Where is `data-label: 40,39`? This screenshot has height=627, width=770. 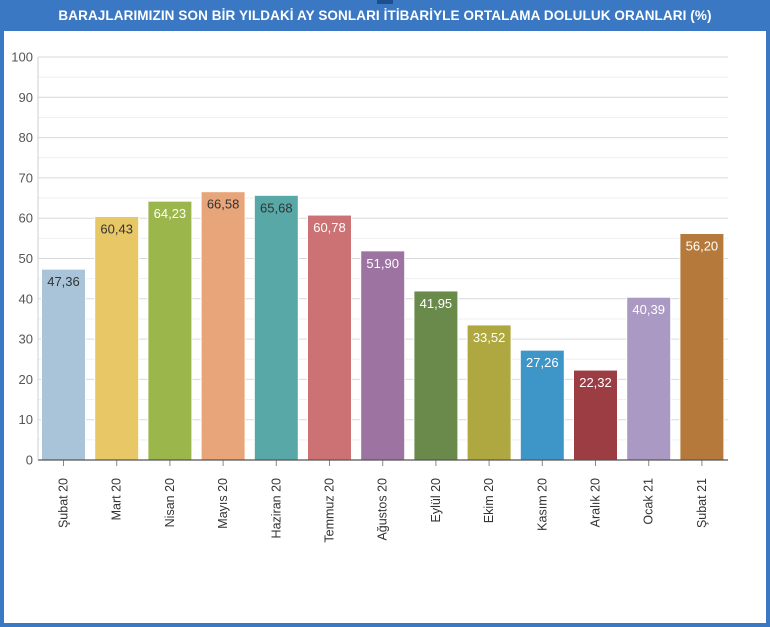
data-label: 40,39 is located at coordinates (648, 309).